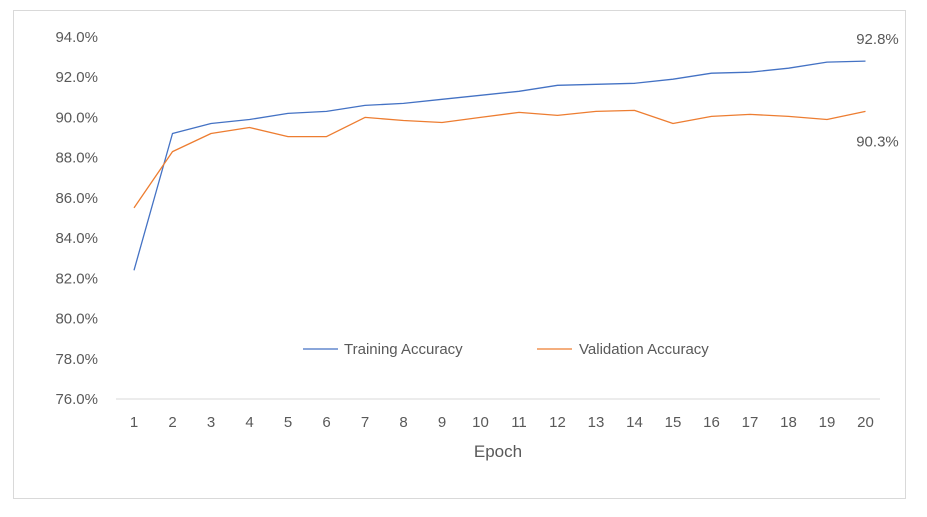  I want to click on x-axis-title: Epoch, so click(498, 451).